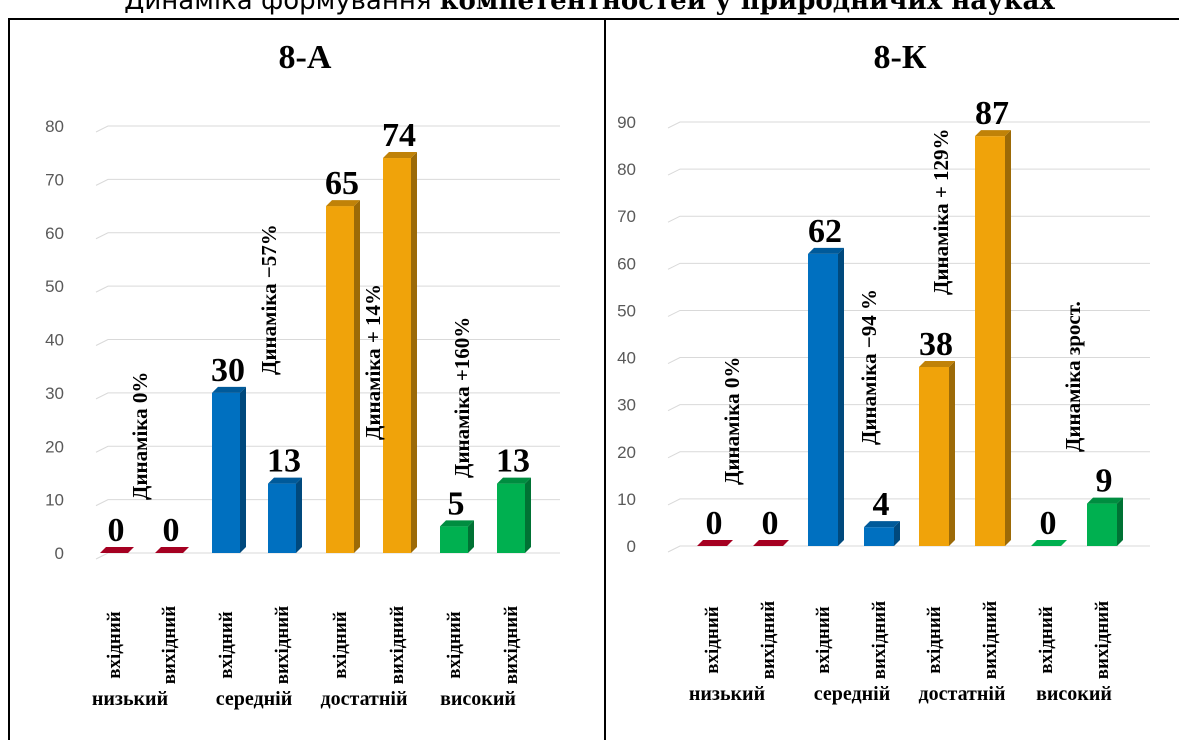 The height and width of the screenshot is (740, 1179). I want to click on page-title-prefix: Динаміка формування, so click(282, 8).